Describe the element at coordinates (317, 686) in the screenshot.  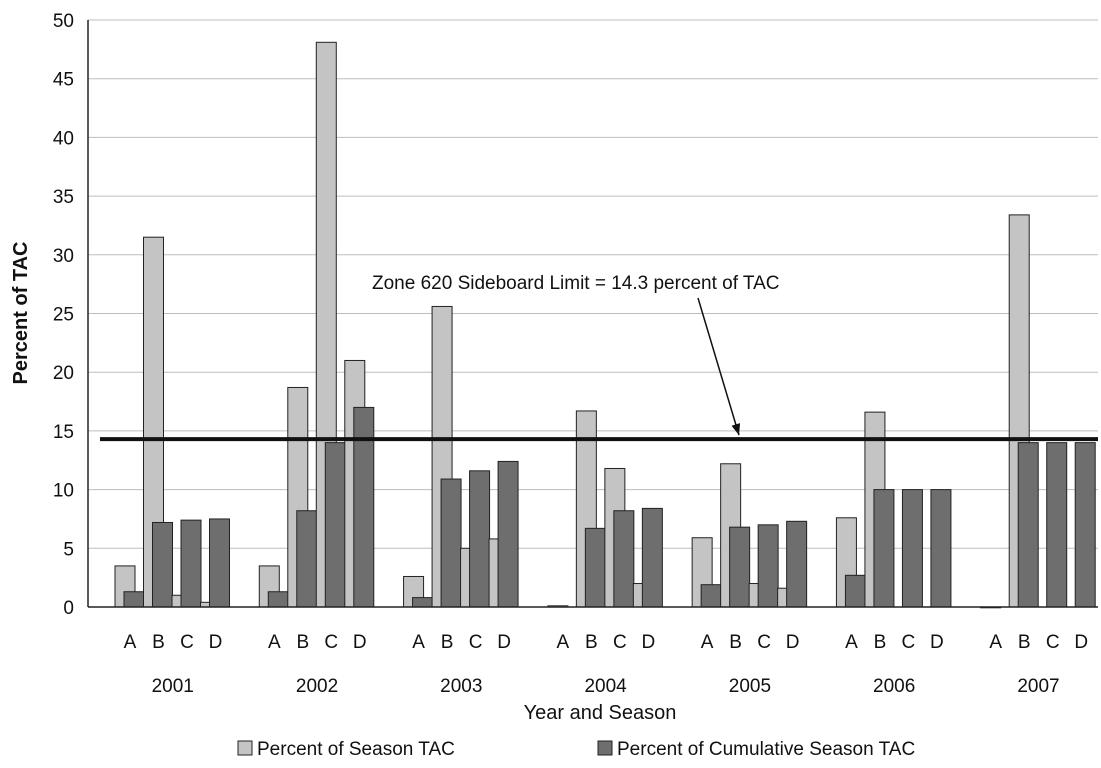
I see `x-year-label: 2002` at that location.